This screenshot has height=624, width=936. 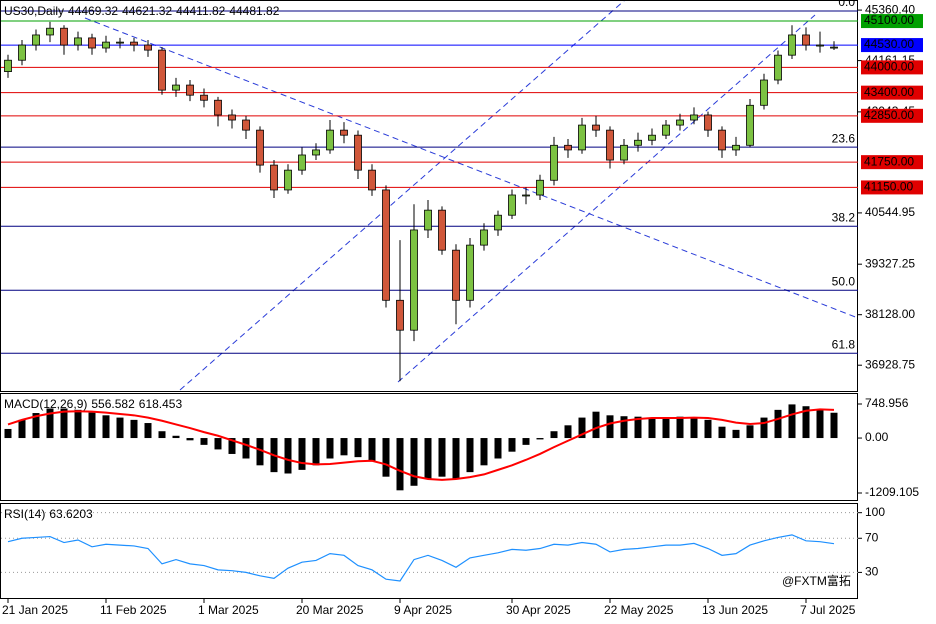 I want to click on level-label: 41150.00, so click(x=888, y=187).